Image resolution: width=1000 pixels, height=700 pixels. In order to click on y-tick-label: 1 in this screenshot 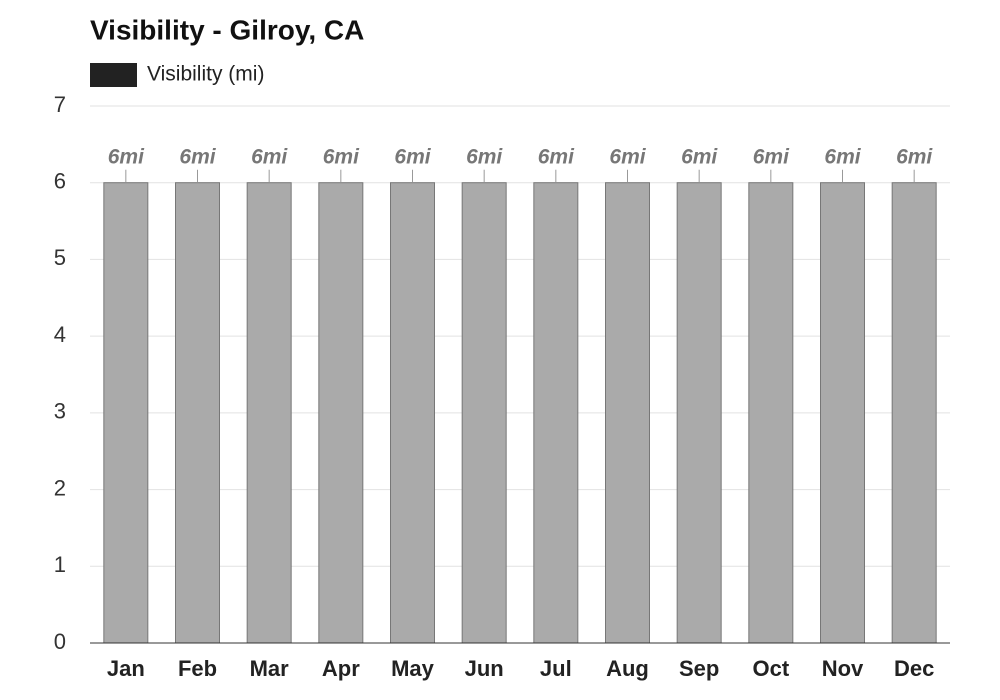, I will do `click(60, 564)`.